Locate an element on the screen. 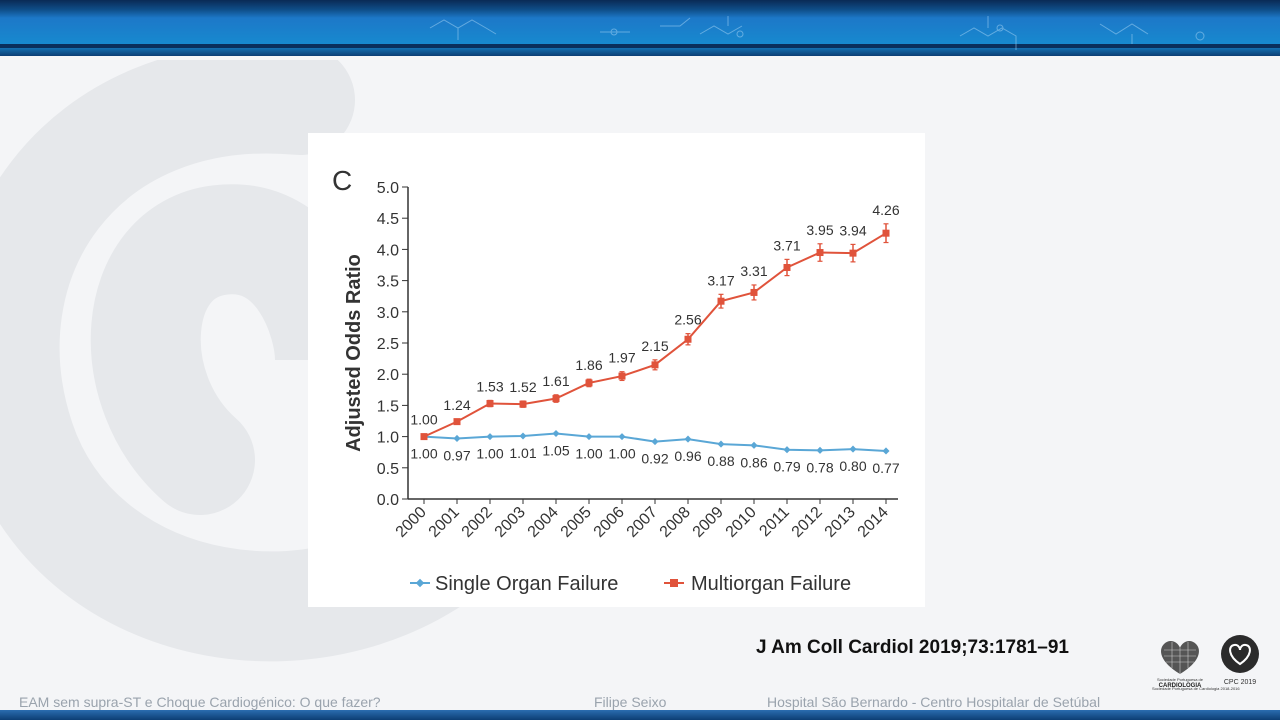  data-label: 1.53 is located at coordinates (489, 386).